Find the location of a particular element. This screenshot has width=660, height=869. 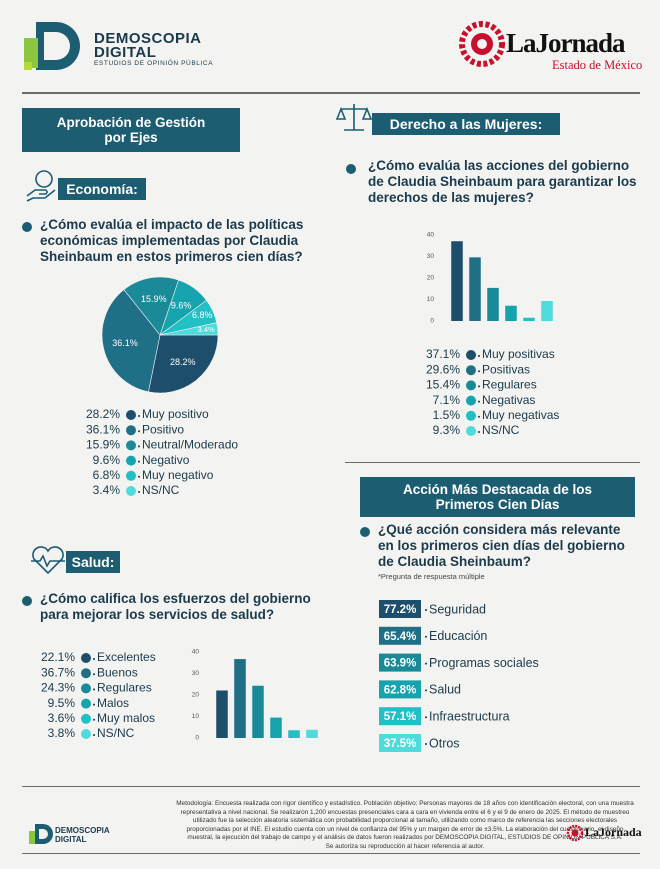

item-label: Infraestructura is located at coordinates (469, 716).